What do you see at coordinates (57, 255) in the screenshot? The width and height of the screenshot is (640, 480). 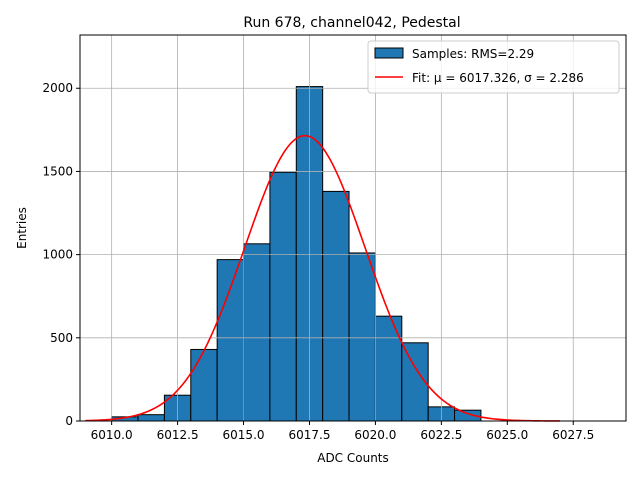 I see `y-tick-label: 1000` at bounding box center [57, 255].